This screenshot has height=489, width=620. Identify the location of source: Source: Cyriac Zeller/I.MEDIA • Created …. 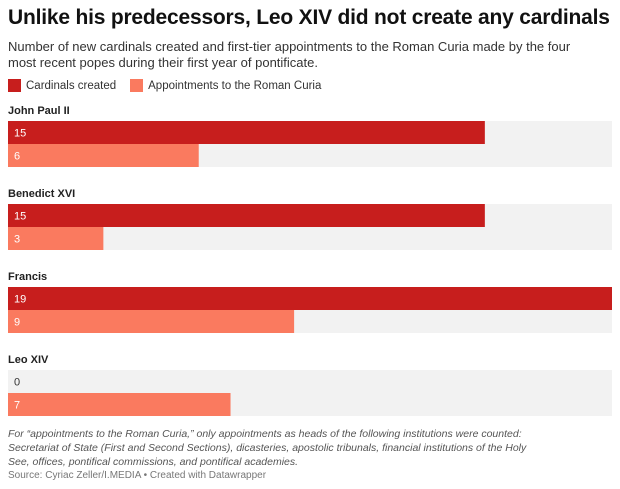
(137, 475).